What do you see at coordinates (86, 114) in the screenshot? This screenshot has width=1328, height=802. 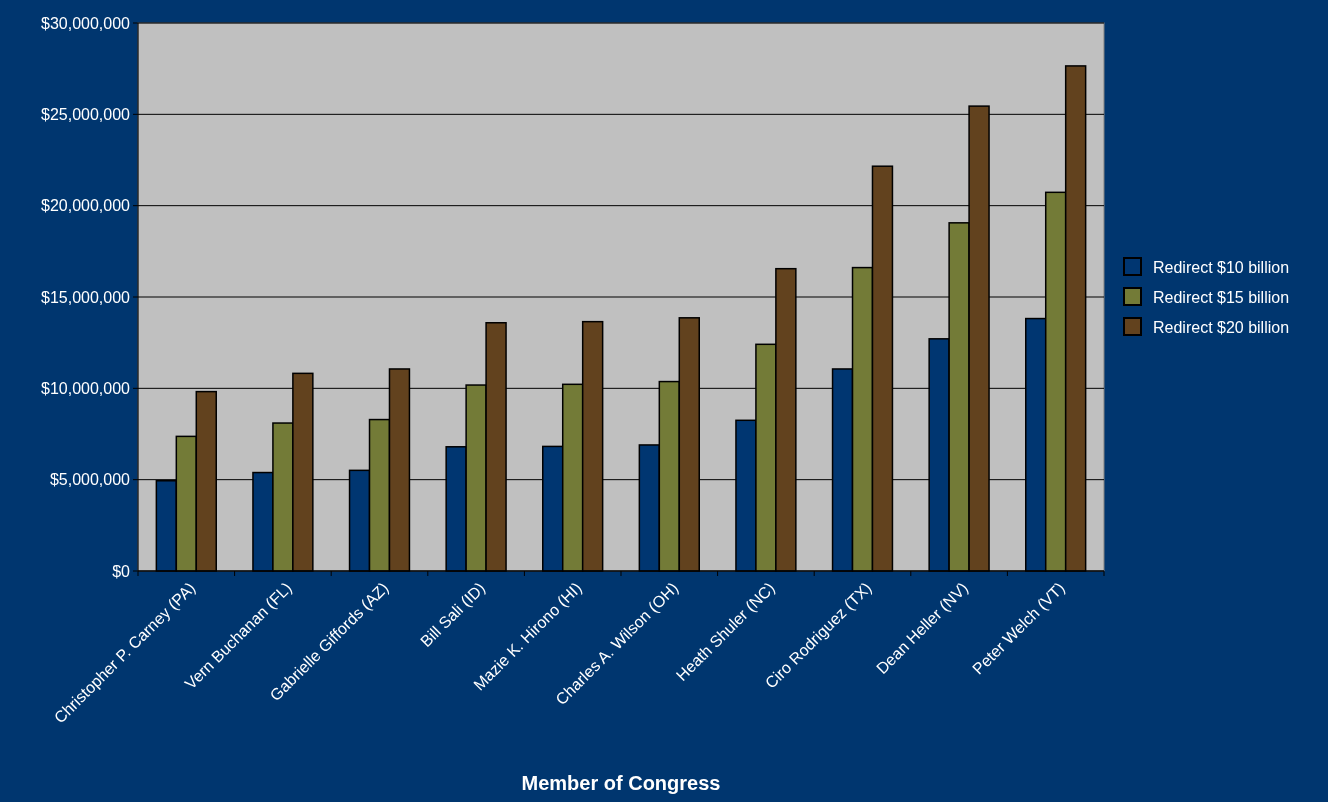 I see `y-tick-label: $25,000,000` at bounding box center [86, 114].